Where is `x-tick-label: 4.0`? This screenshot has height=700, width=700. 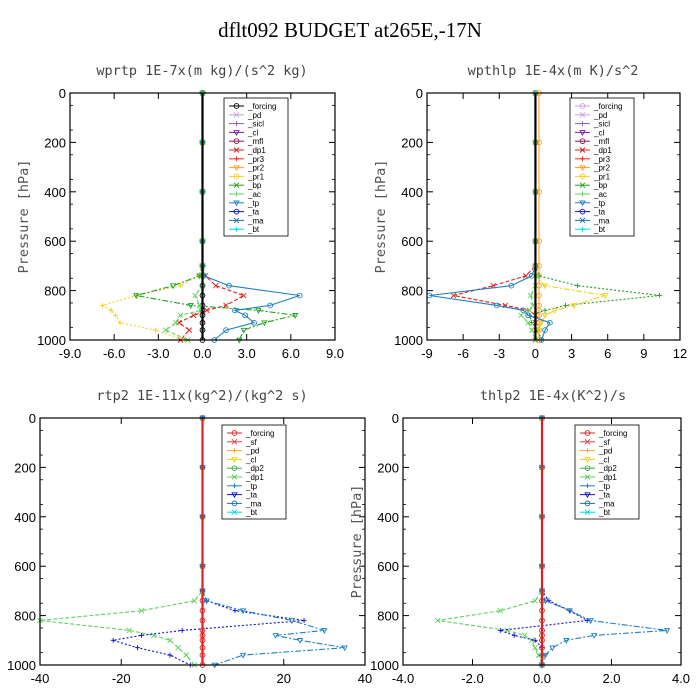 x-tick-label: 4.0 is located at coordinates (681, 678).